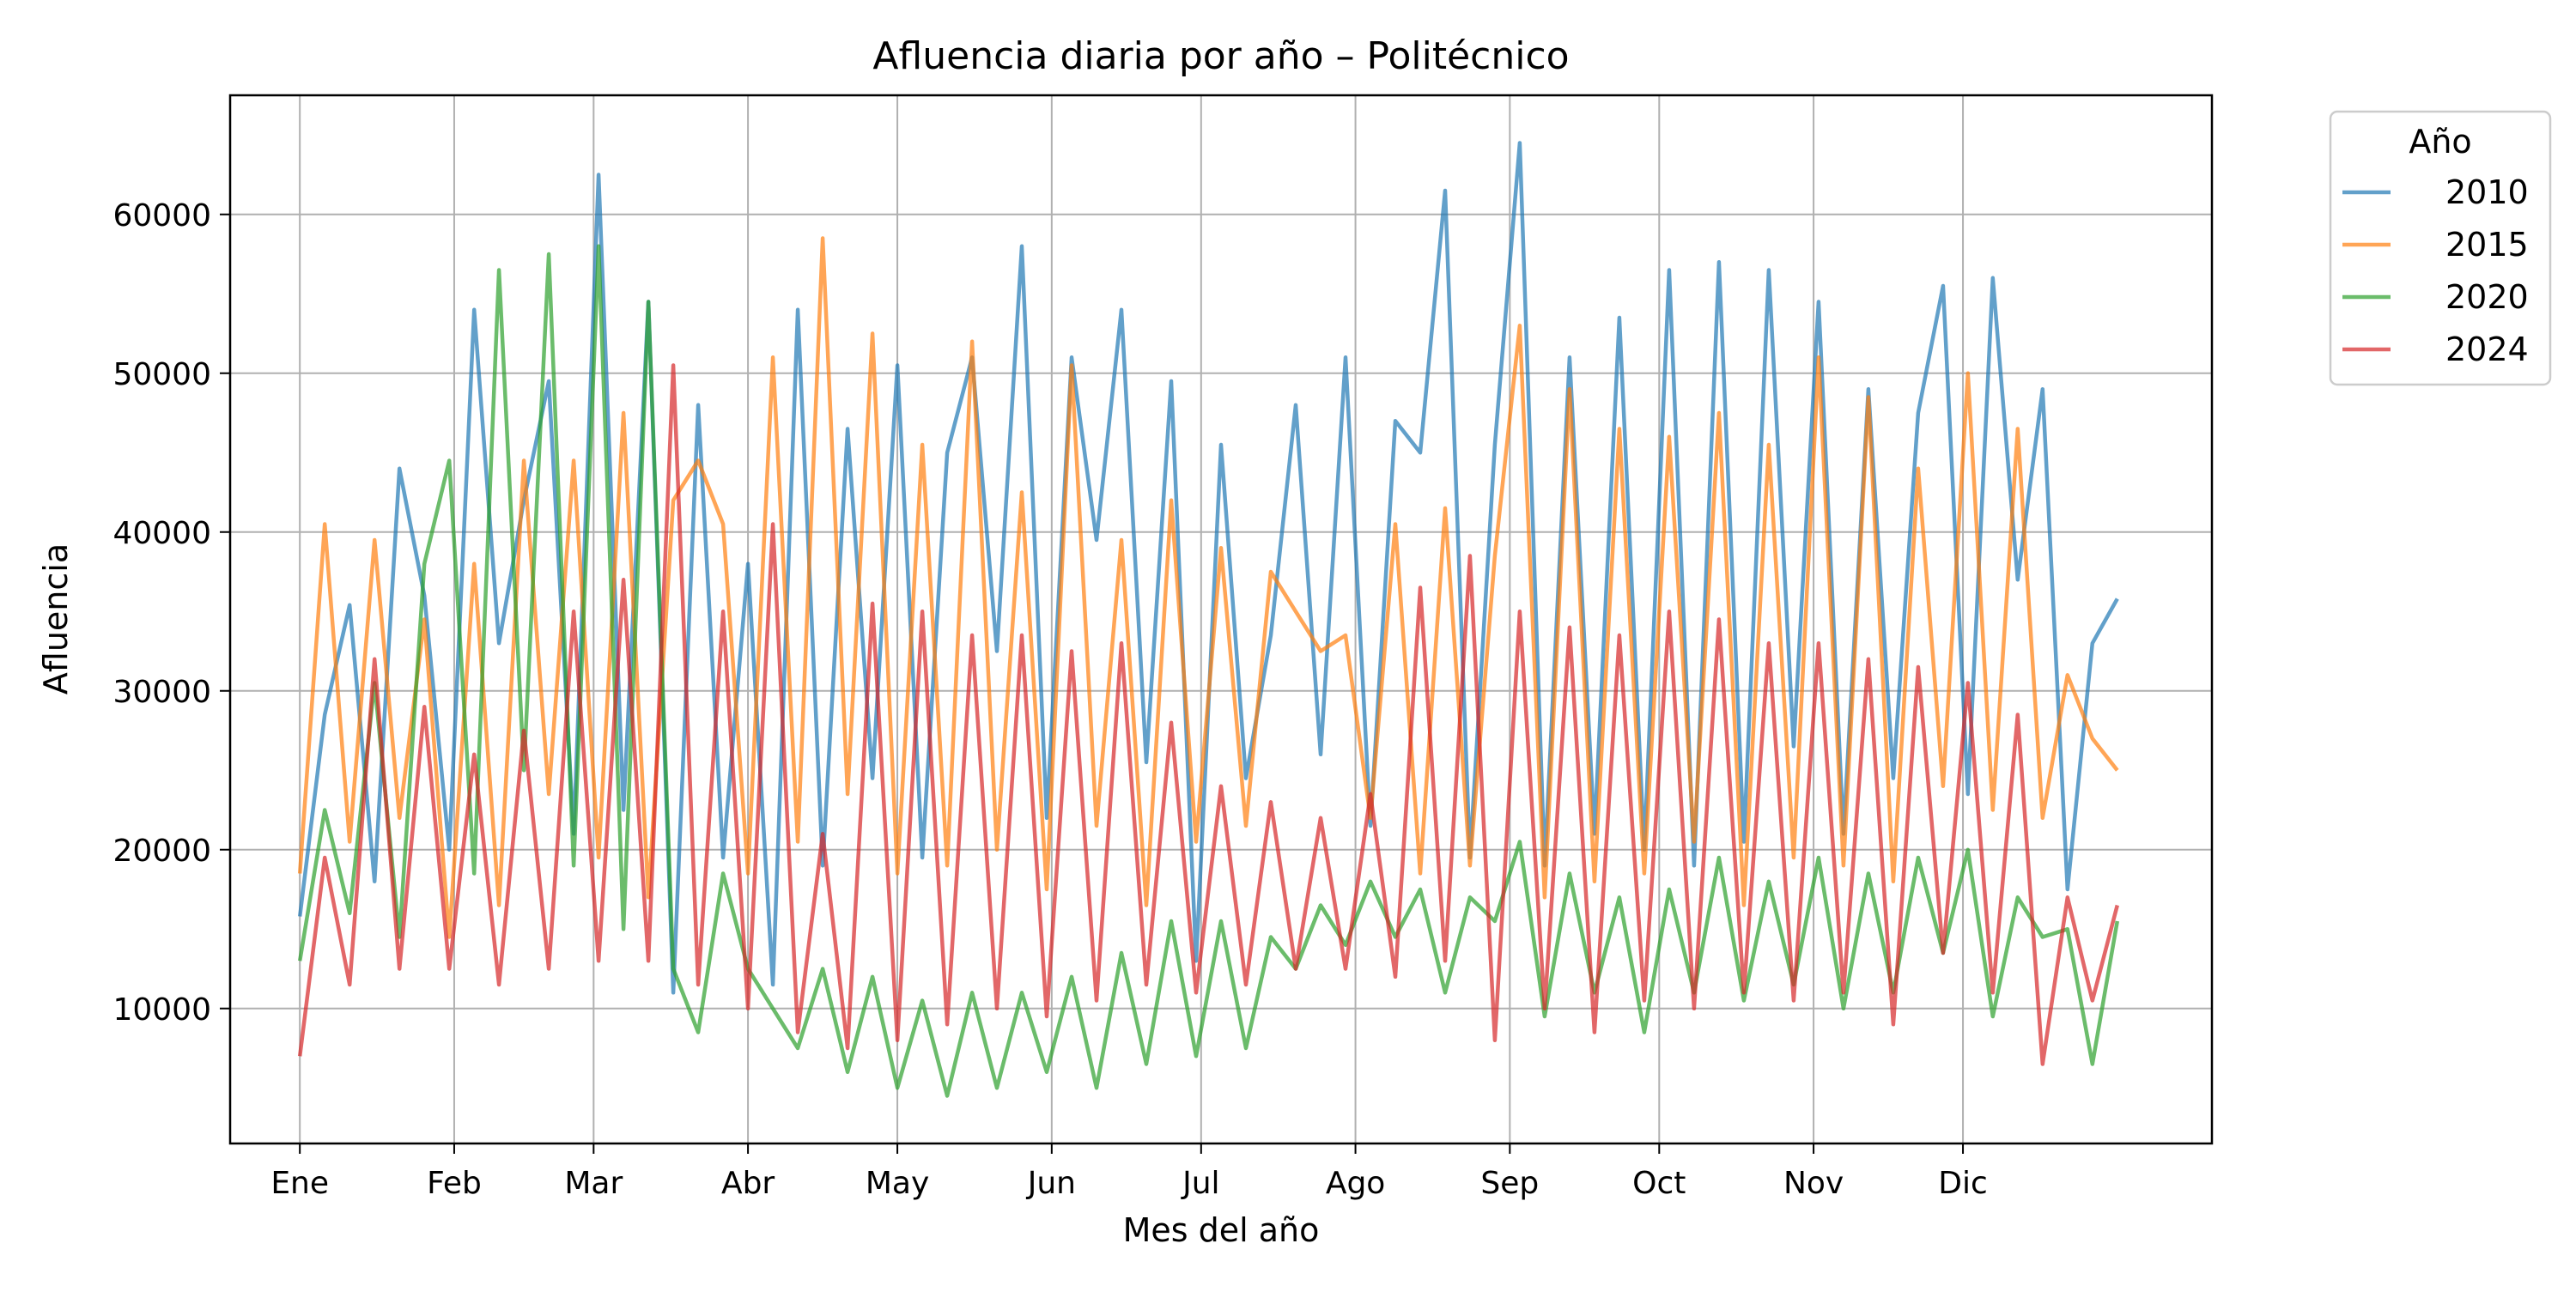 The height and width of the screenshot is (1292, 2576). What do you see at coordinates (1051, 1183) in the screenshot?
I see `x-tick-label: Jun` at bounding box center [1051, 1183].